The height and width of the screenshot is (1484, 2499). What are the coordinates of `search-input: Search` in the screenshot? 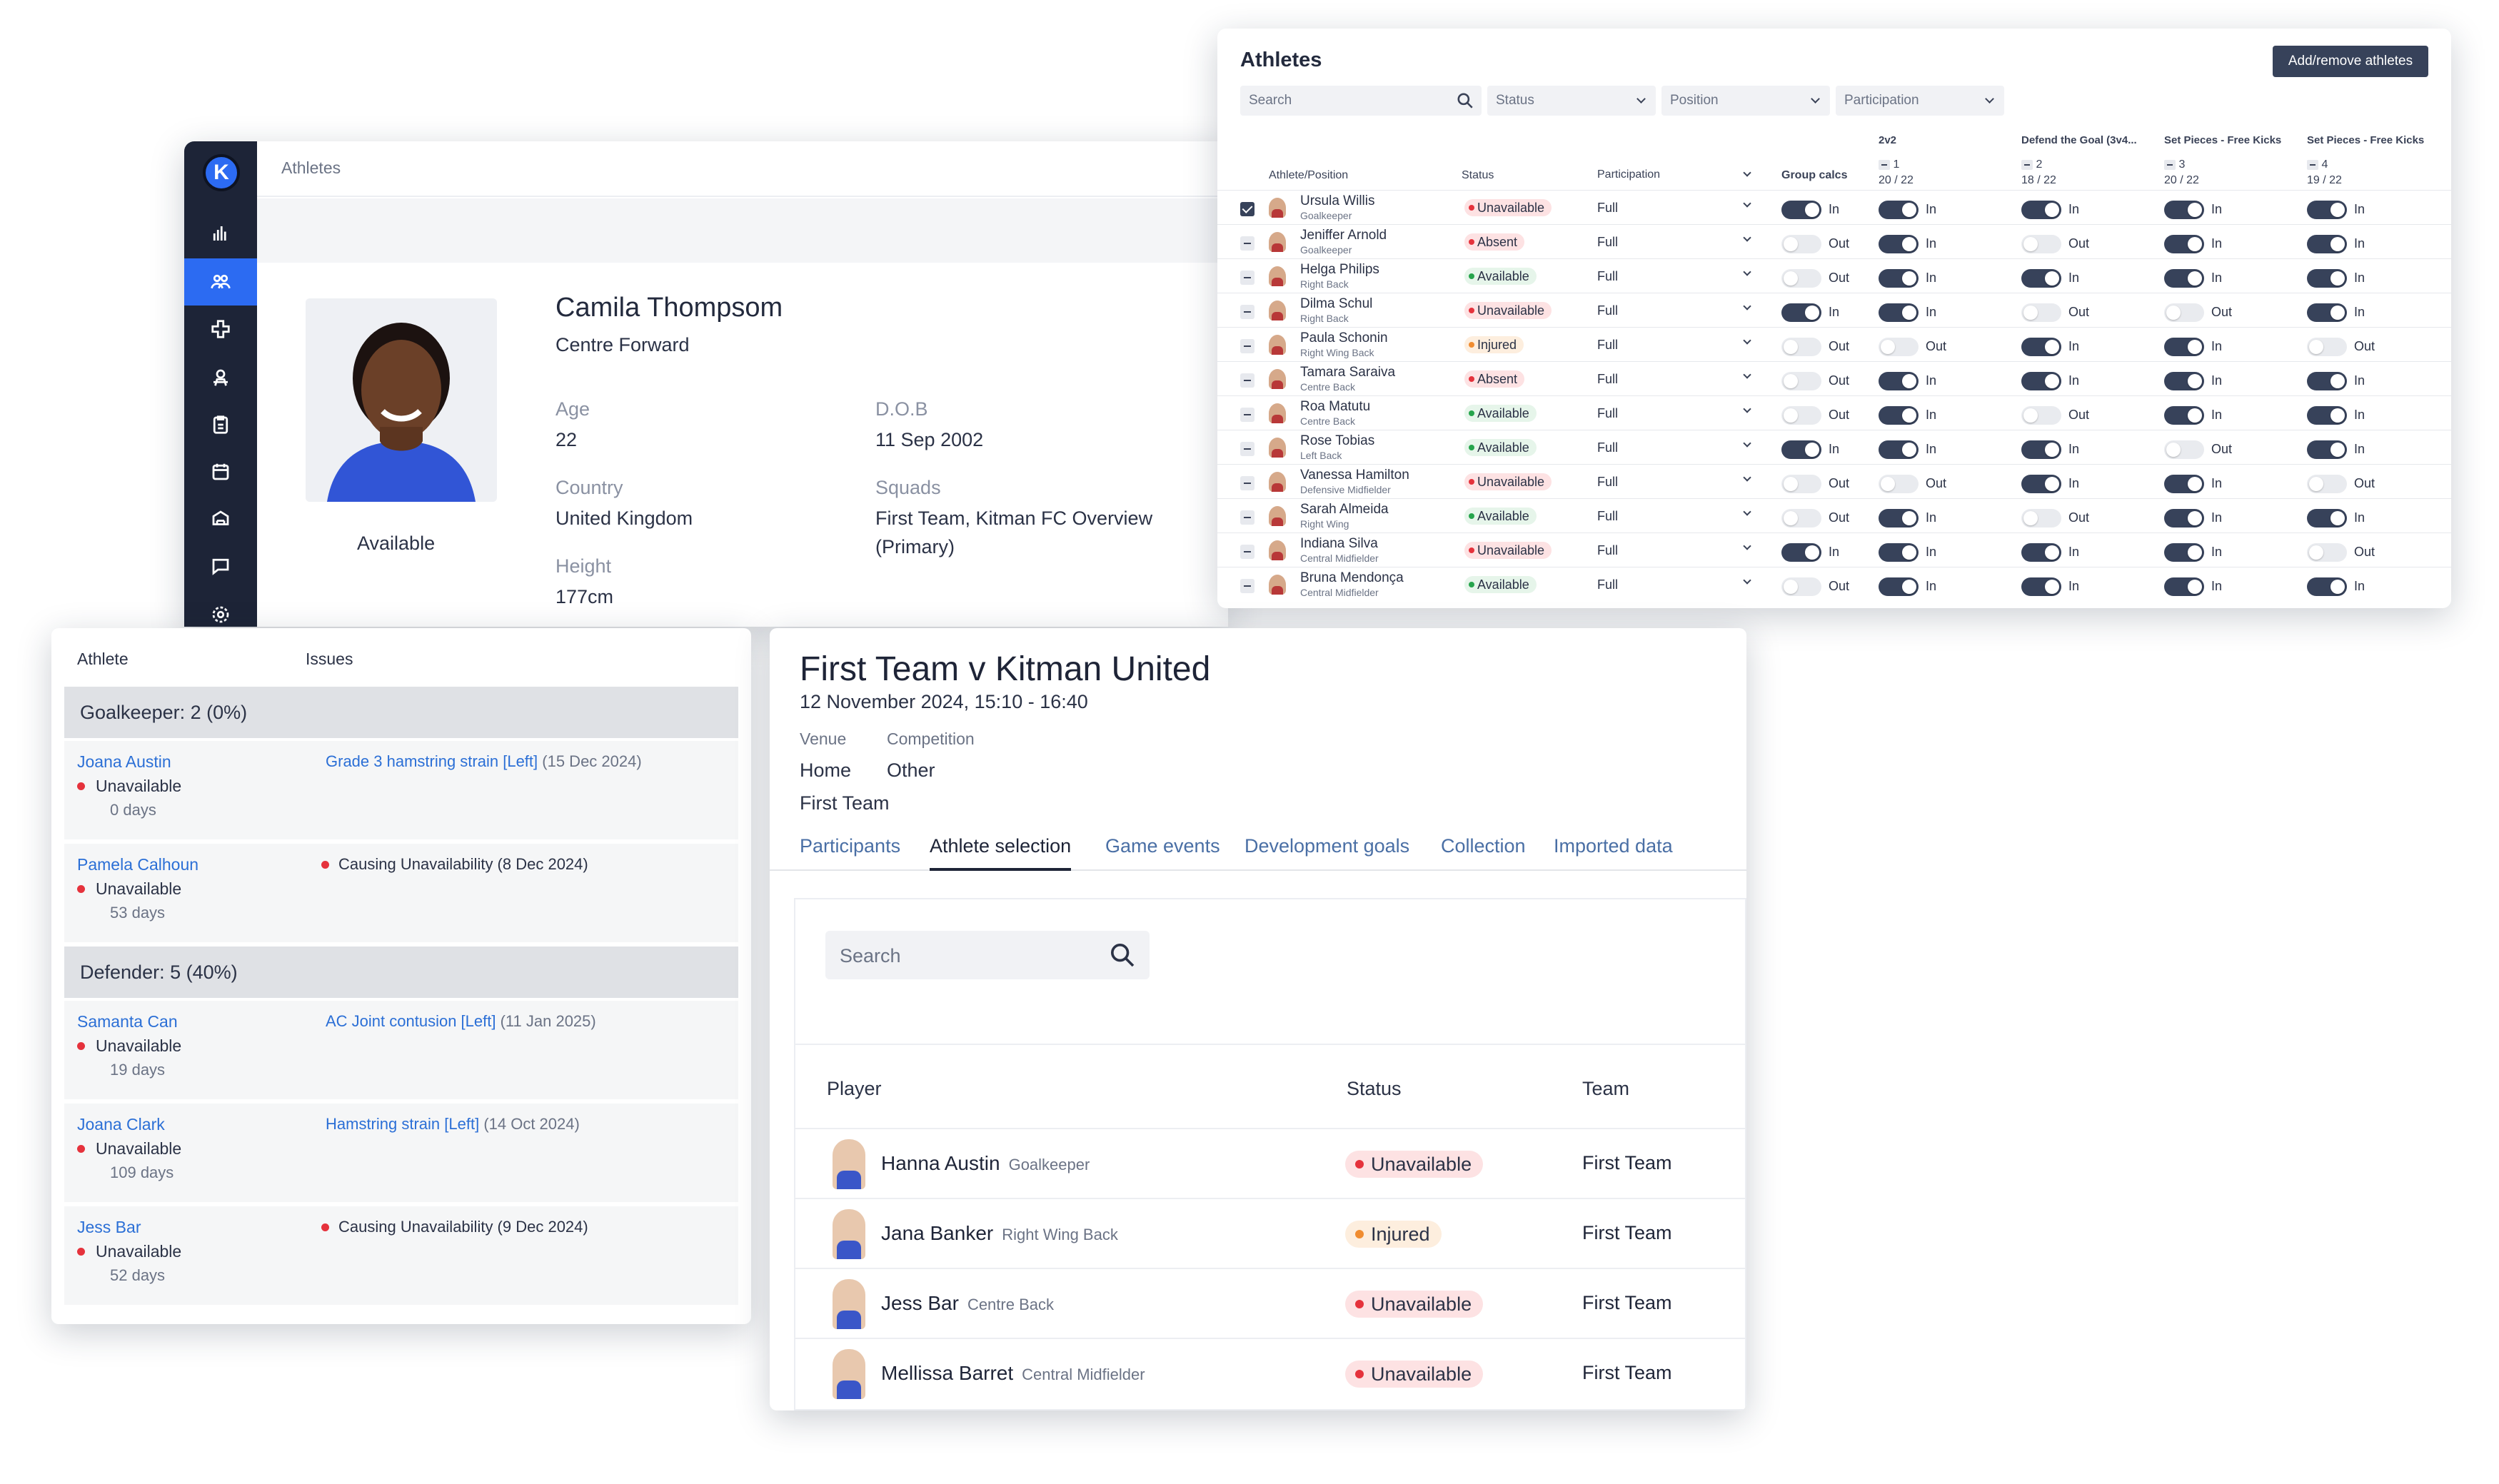 It's located at (1361, 101).